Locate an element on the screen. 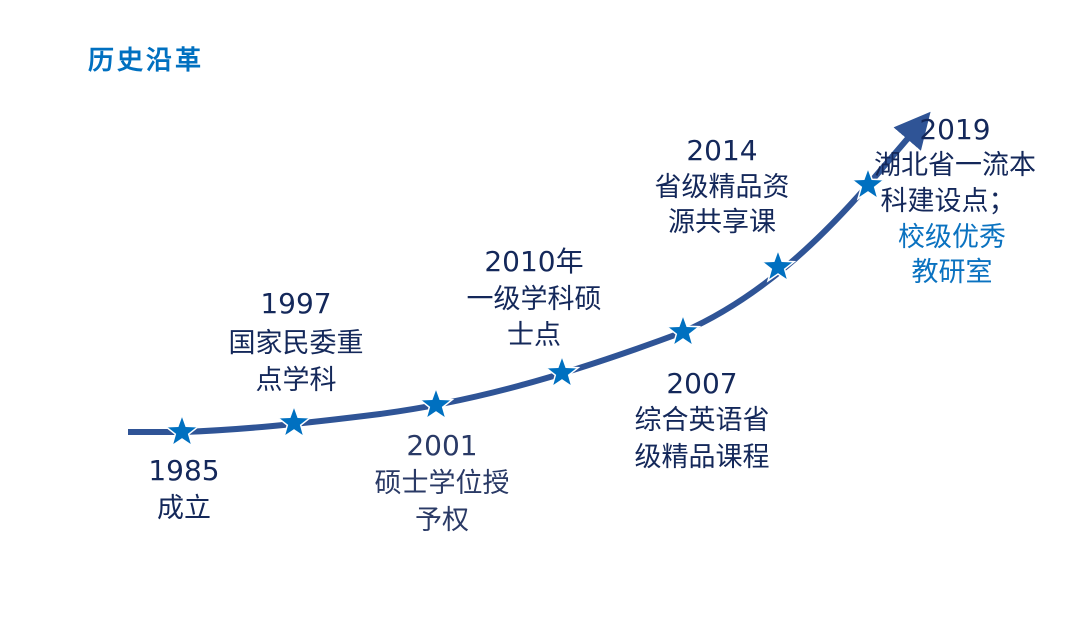  milestone-text: 省级精品资 is located at coordinates (722, 187).